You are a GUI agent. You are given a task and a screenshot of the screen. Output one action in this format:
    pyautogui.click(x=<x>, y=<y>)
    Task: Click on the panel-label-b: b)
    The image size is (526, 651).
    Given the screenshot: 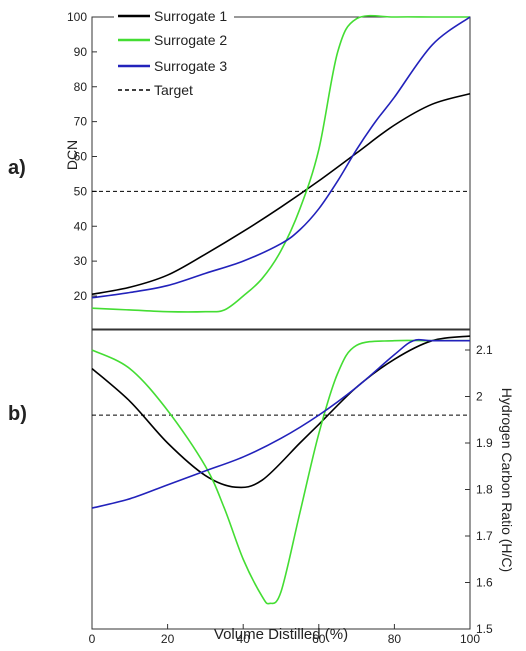 What is the action you would take?
    pyautogui.click(x=17, y=414)
    